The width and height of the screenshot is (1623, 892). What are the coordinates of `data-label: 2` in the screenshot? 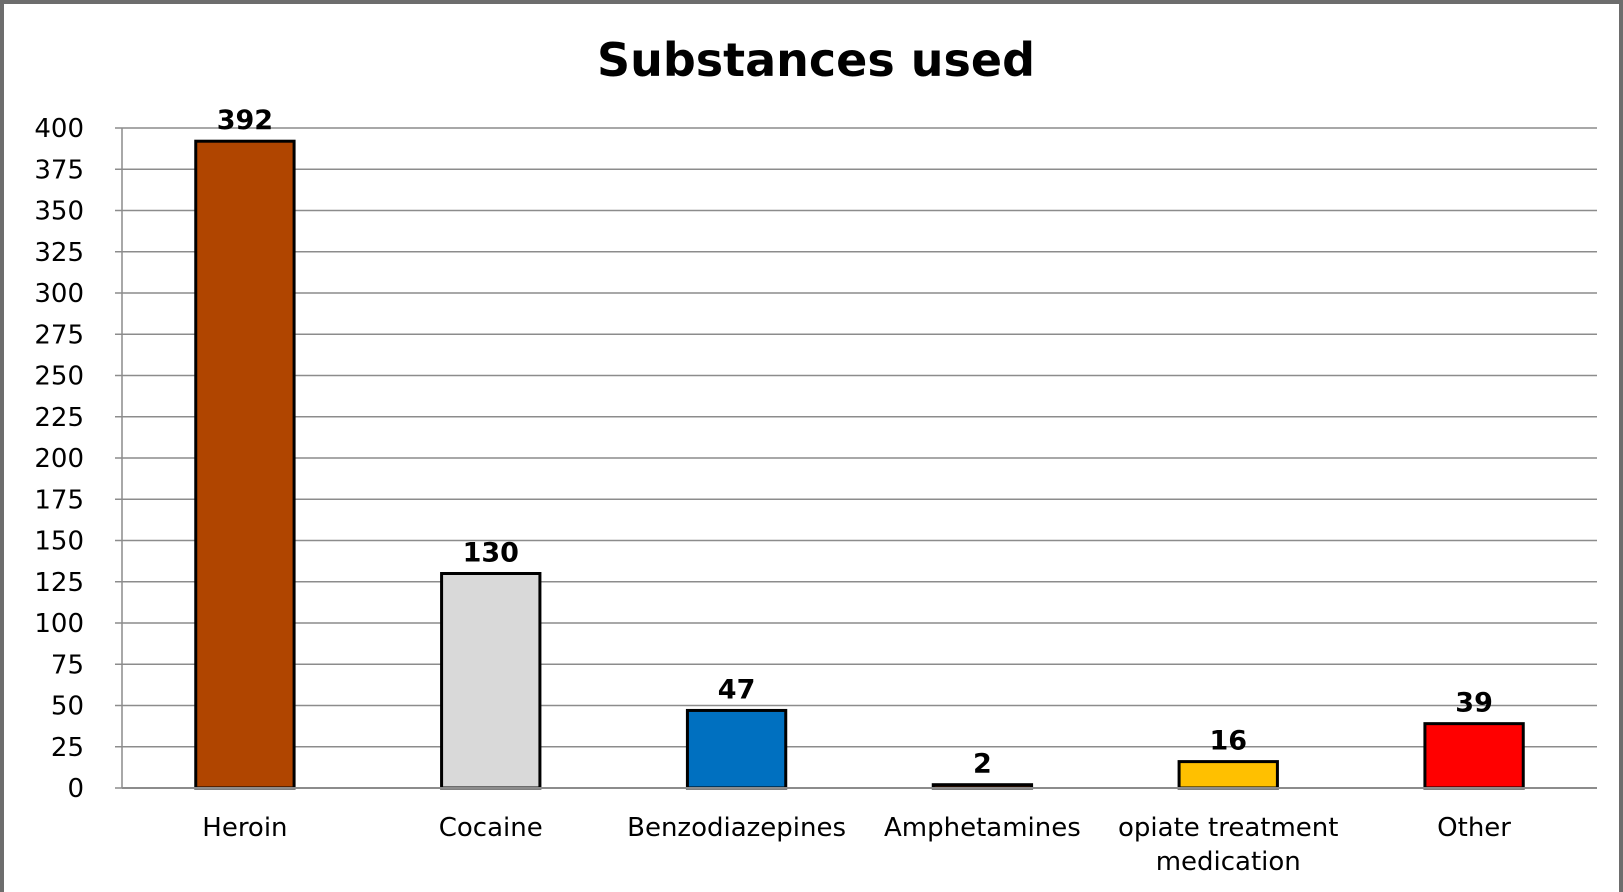 It's located at (982, 764).